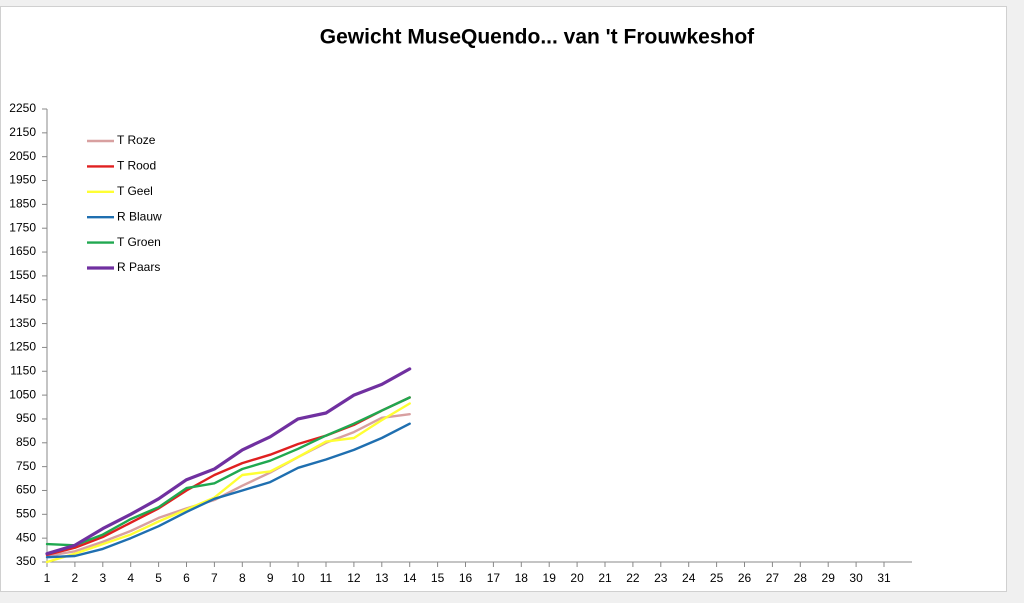  I want to click on x-tick-label: 26, so click(745, 578).